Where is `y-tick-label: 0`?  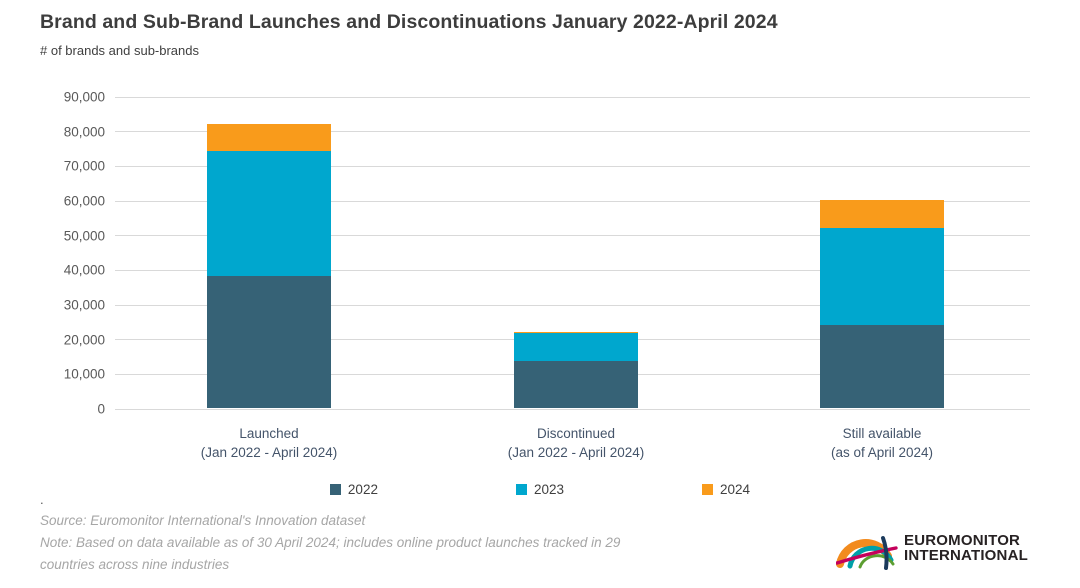 y-tick-label: 0 is located at coordinates (101, 409).